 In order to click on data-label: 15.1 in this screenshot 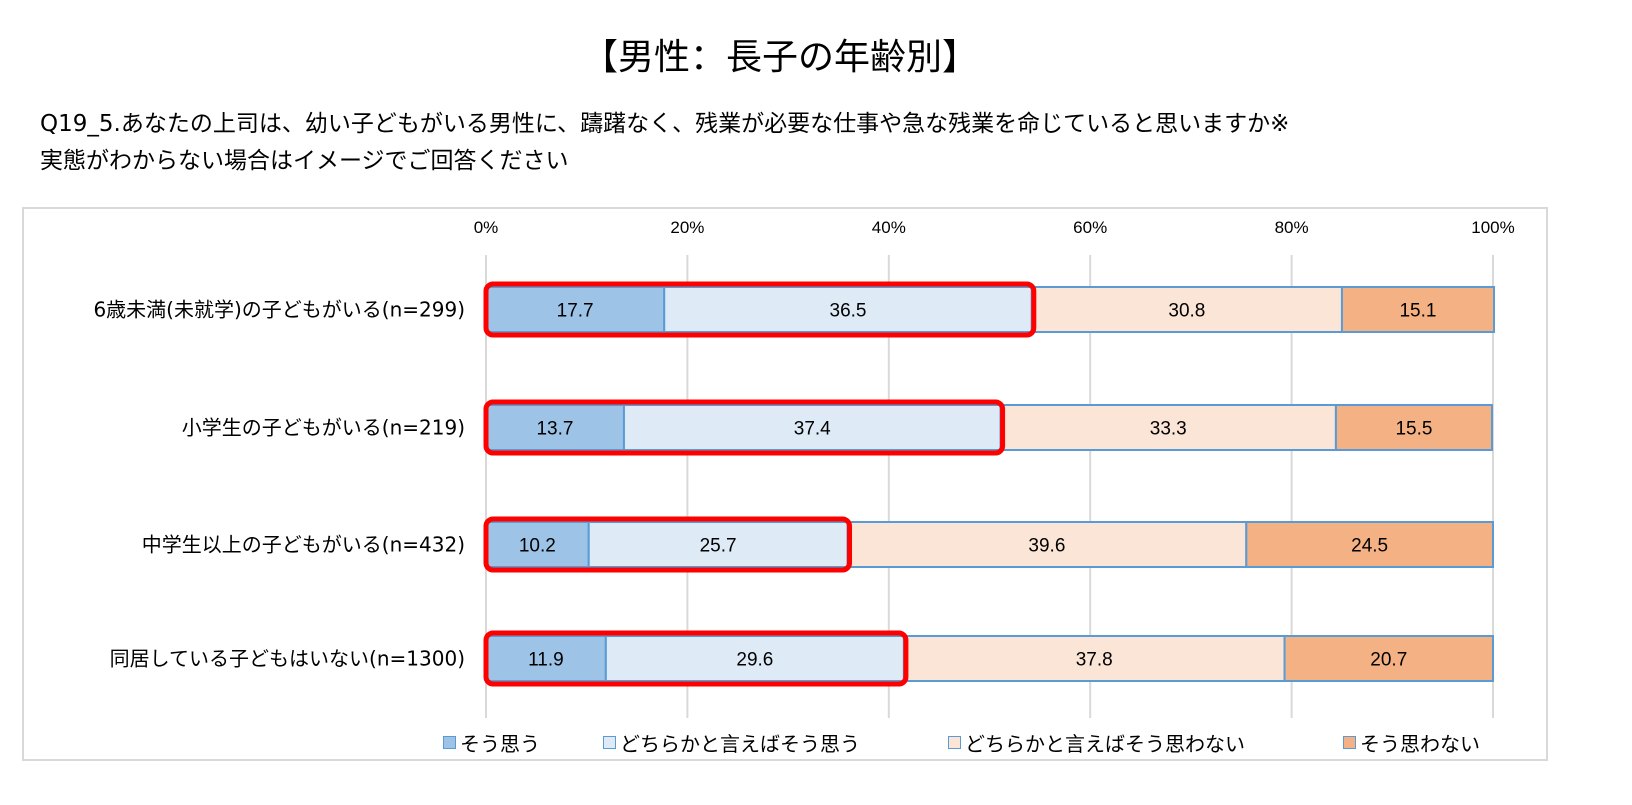, I will do `click(1417, 311)`.